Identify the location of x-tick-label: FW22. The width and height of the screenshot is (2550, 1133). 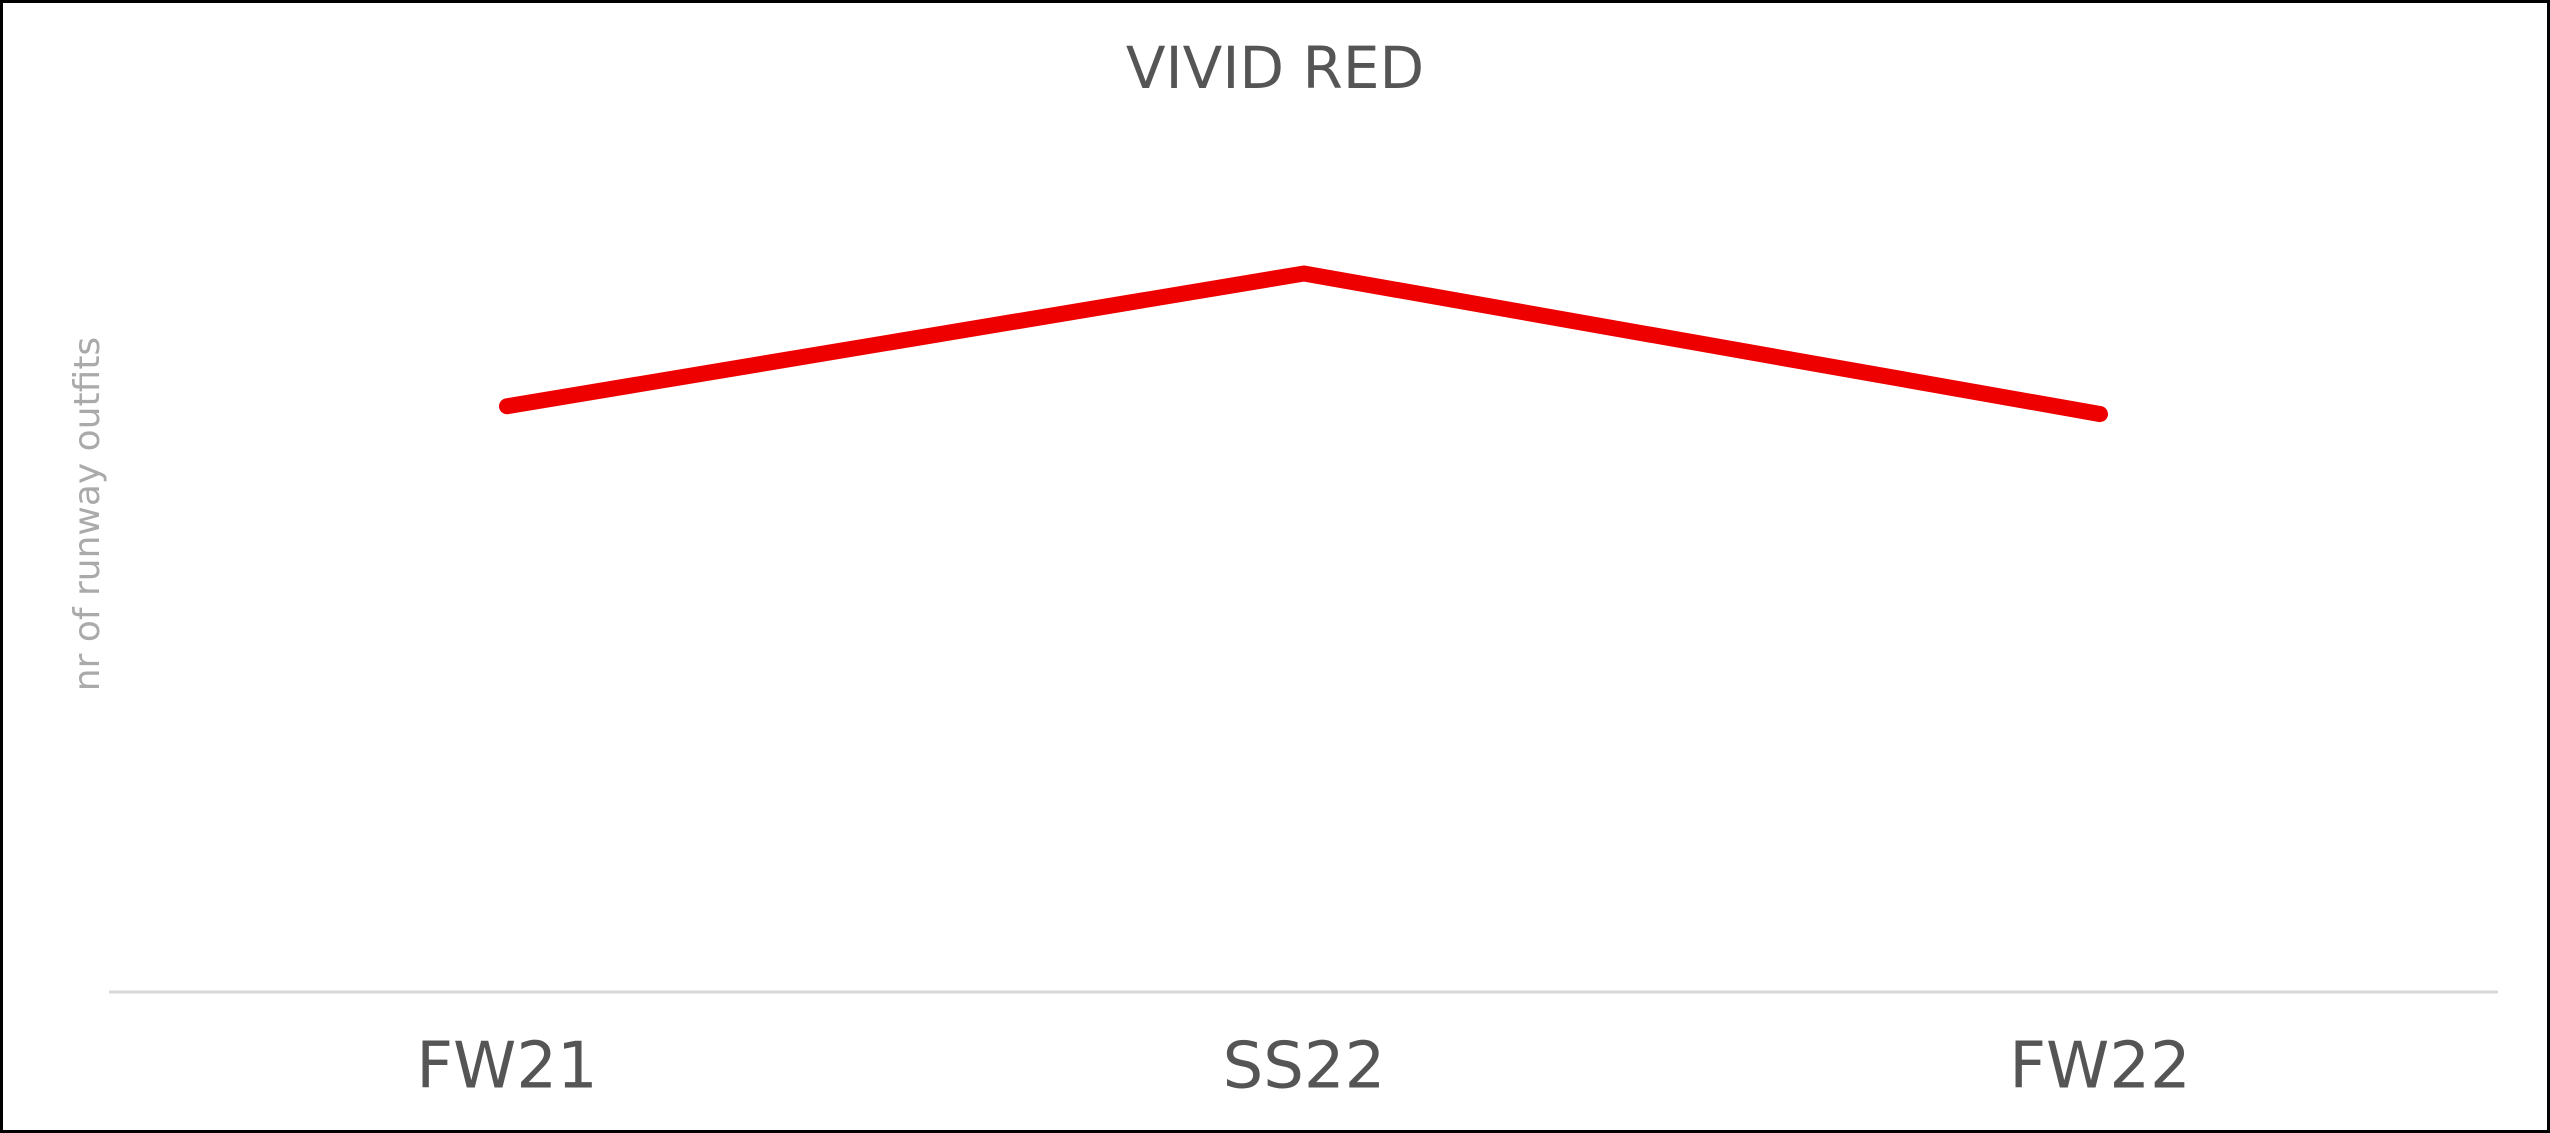
(2100, 1067).